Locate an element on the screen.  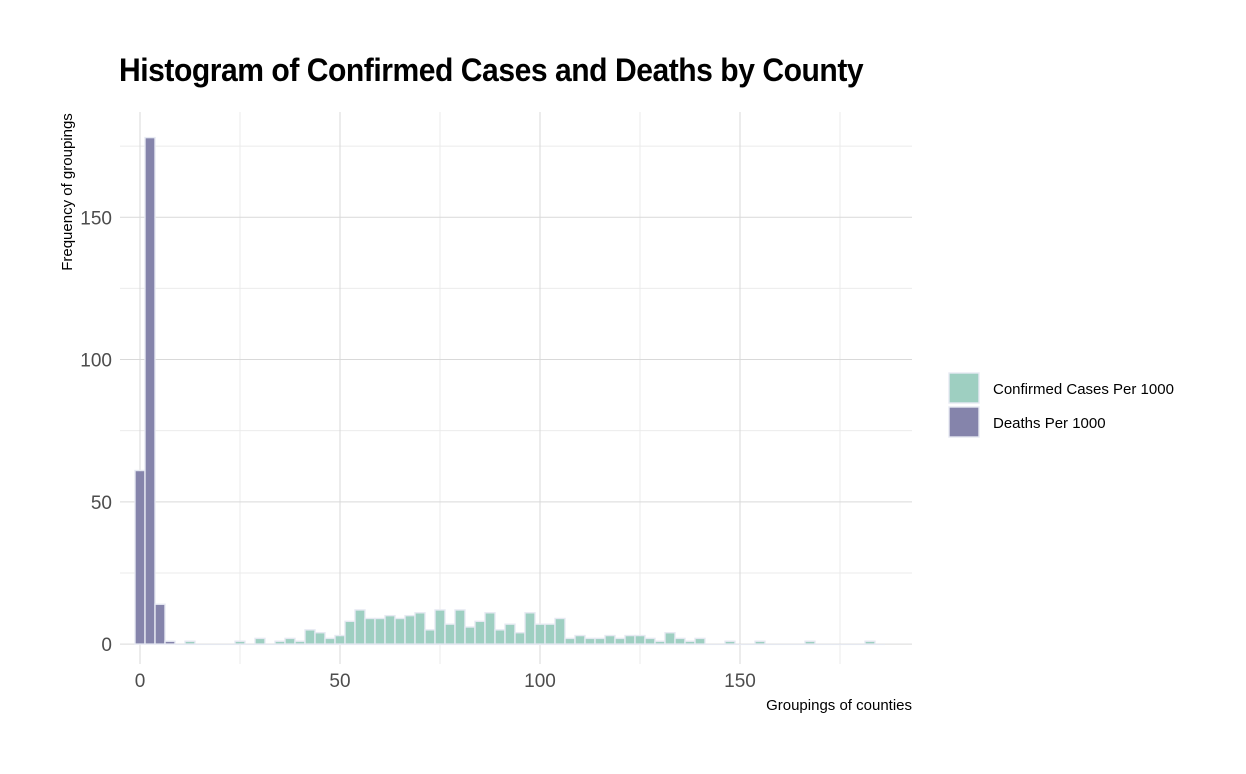
y-tick-label: 50 is located at coordinates (101, 503).